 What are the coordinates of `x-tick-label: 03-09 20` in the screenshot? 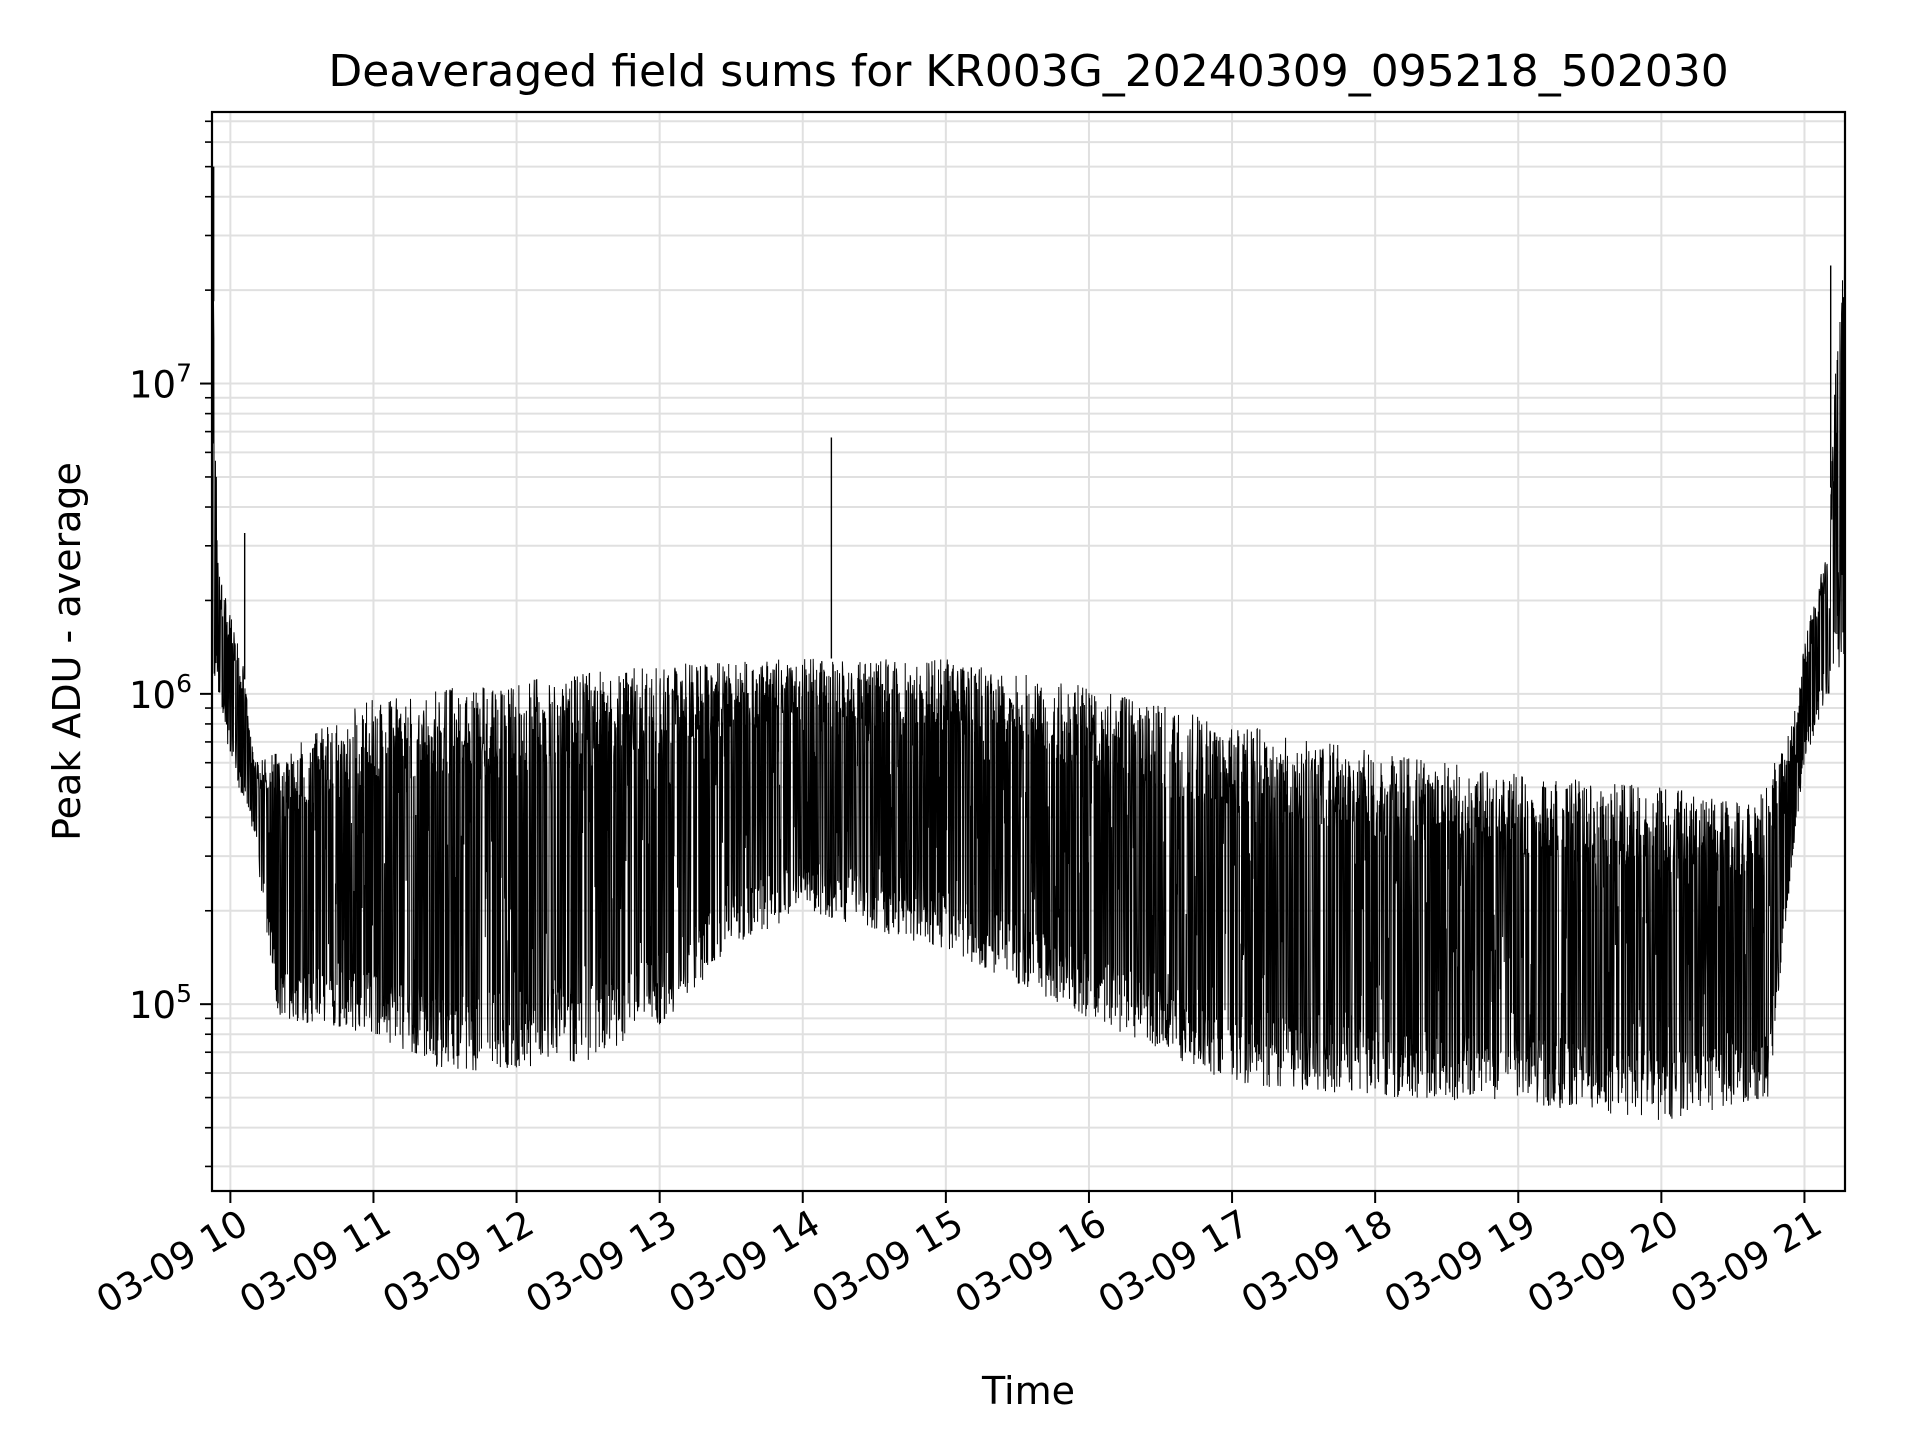 It's located at (1603, 1262).